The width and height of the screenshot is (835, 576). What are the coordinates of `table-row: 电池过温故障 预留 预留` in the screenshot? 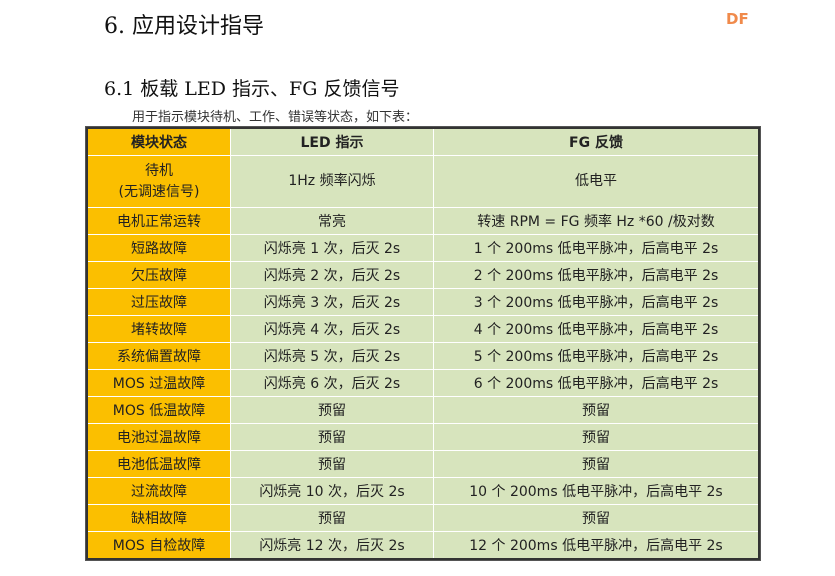 It's located at (423, 437).